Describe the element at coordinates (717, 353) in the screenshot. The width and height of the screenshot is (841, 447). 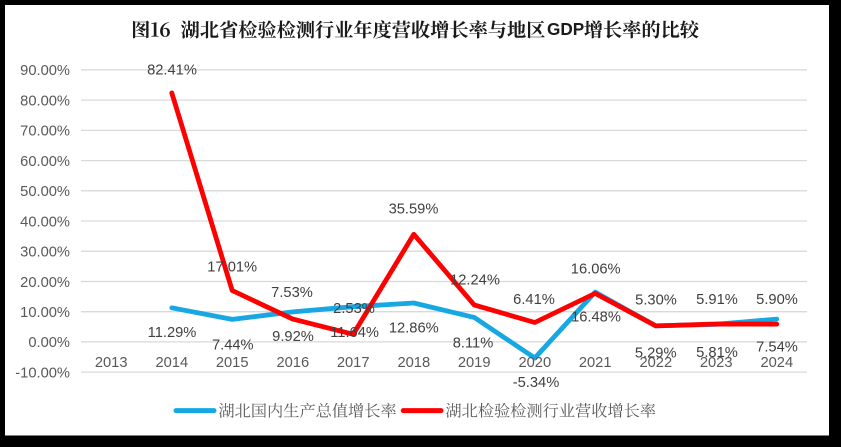
I see `svg-text: 5.81%` at that location.